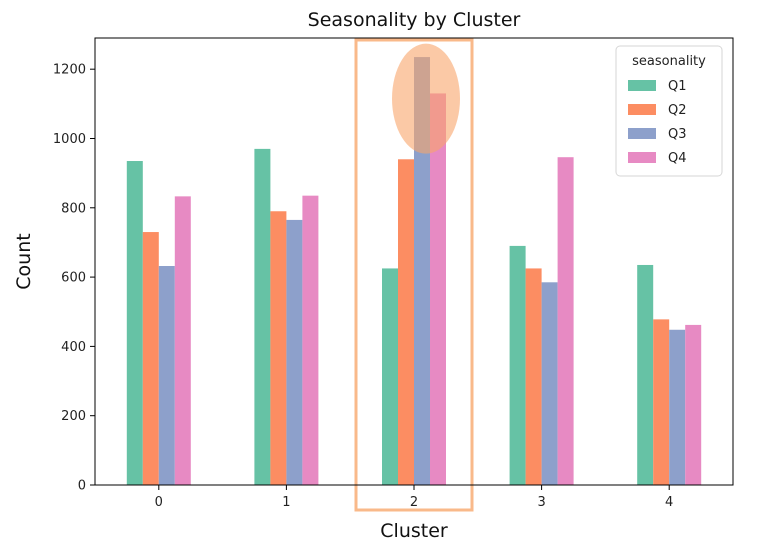  What do you see at coordinates (159, 502) in the screenshot?
I see `x-tick-label: 0` at bounding box center [159, 502].